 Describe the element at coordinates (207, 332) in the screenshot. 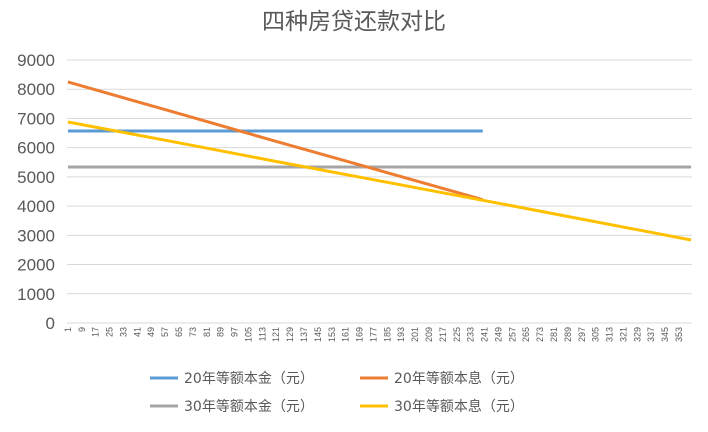

I see `x-tick-label: 81` at that location.